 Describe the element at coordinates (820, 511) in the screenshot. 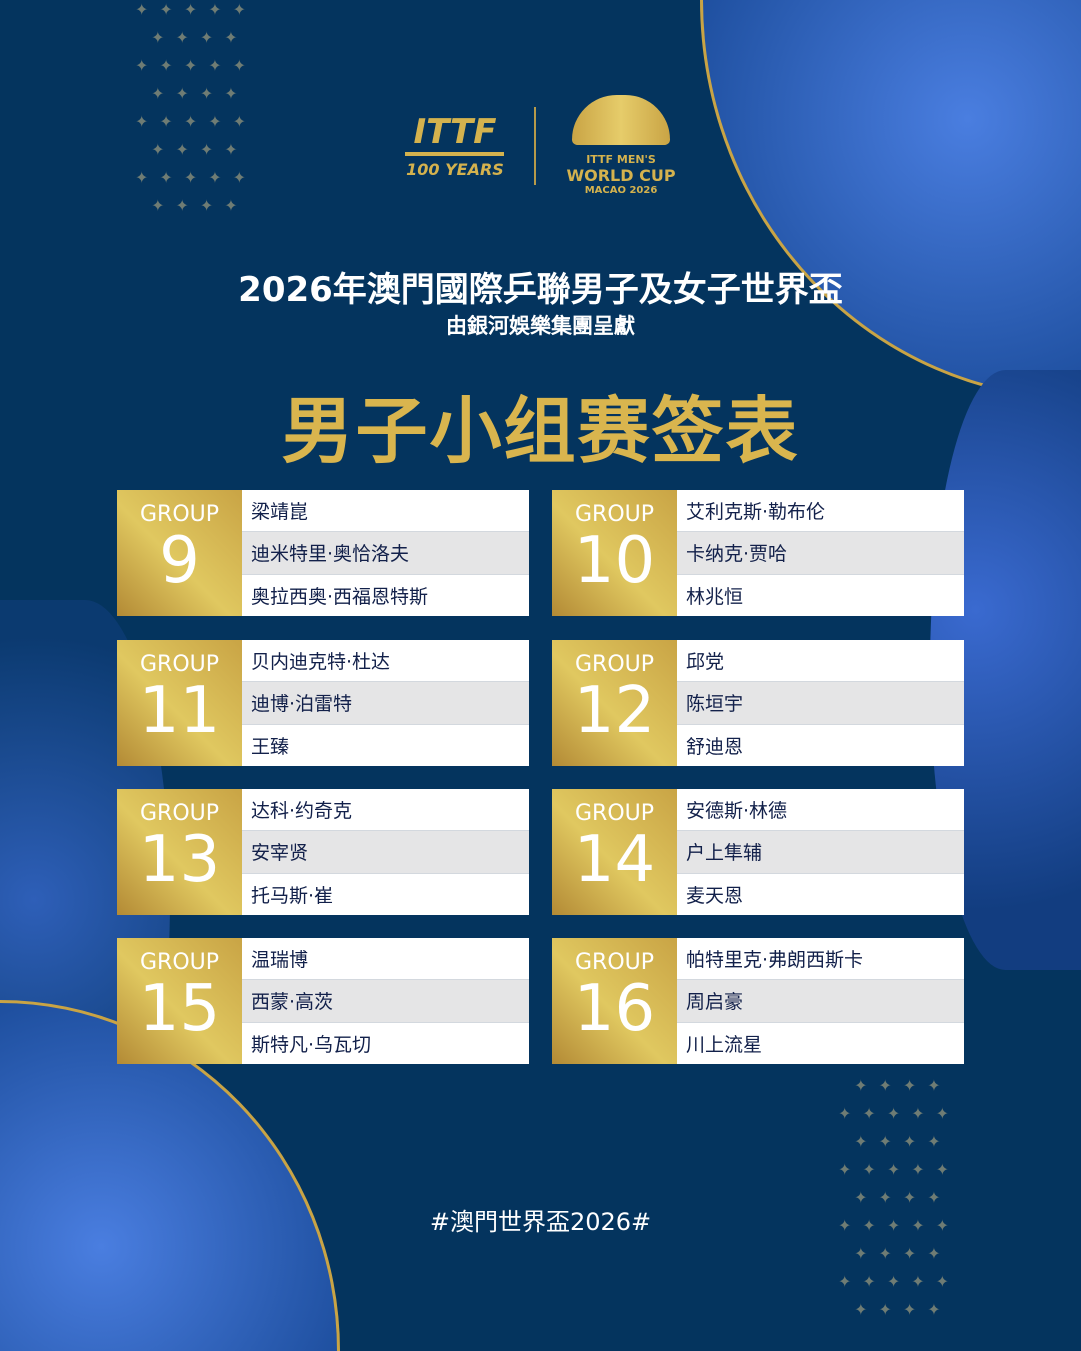

I see `player-name: 艾利克斯·勒布伦` at that location.